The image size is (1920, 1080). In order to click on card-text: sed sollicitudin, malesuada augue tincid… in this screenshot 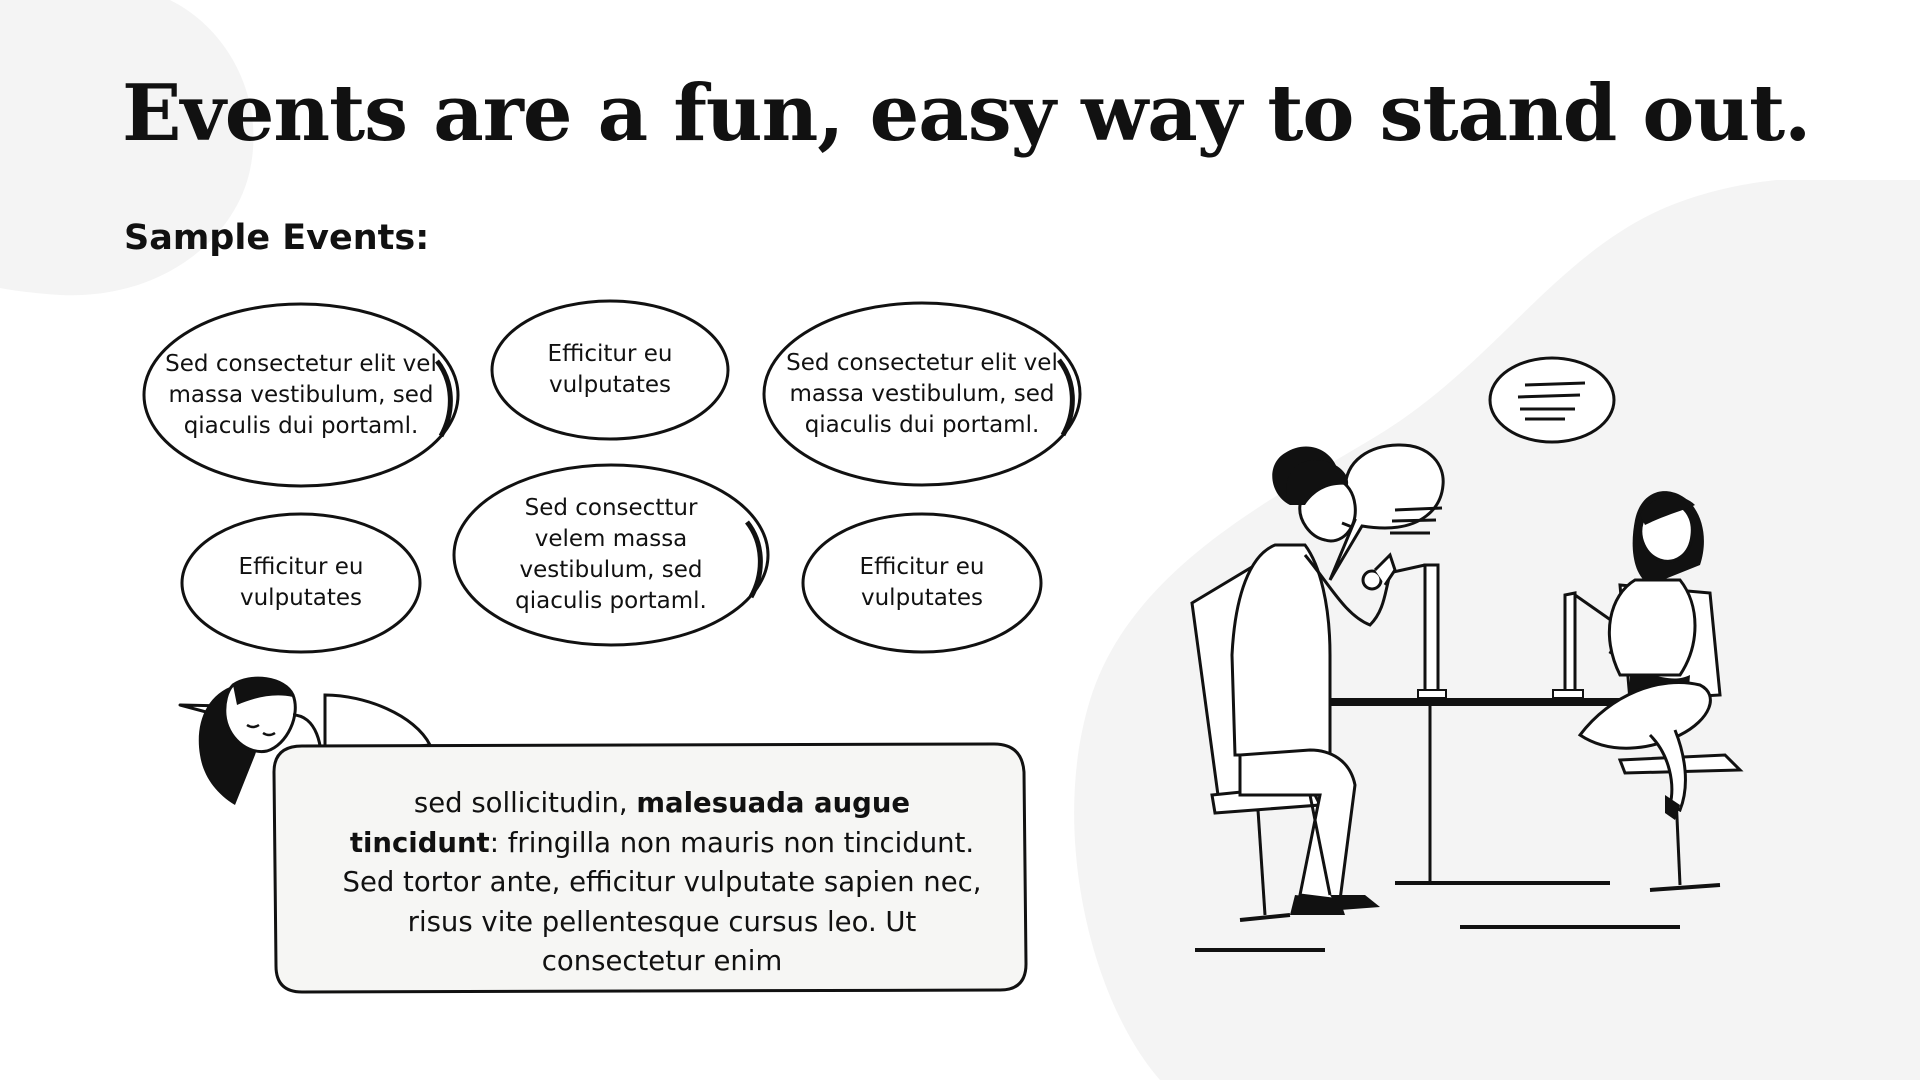, I will do `click(662, 883)`.